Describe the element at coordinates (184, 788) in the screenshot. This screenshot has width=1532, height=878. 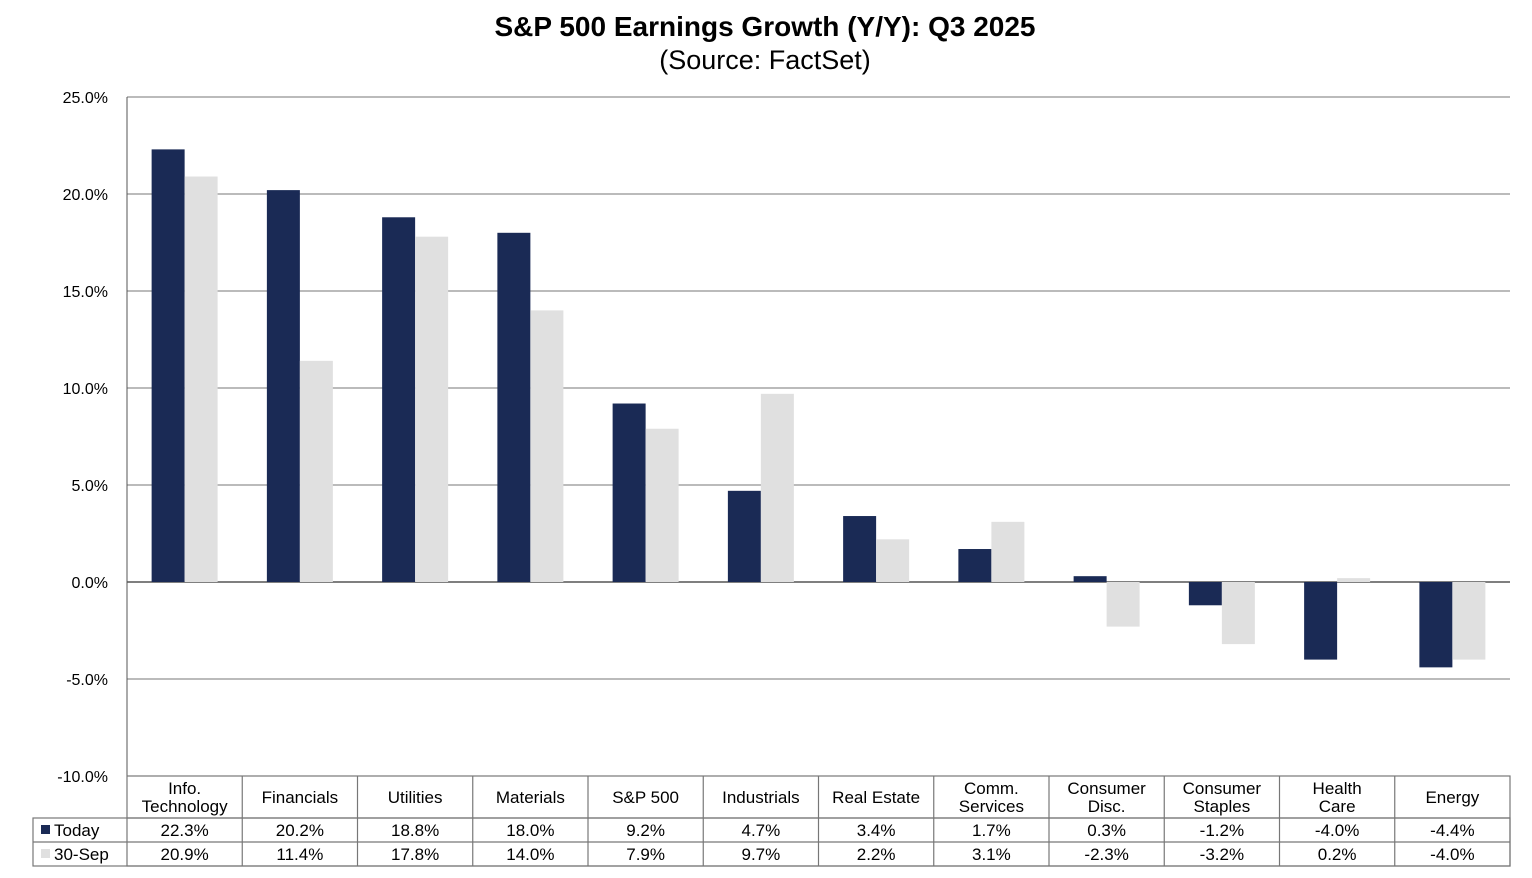
I see `category-label: Info.` at that location.